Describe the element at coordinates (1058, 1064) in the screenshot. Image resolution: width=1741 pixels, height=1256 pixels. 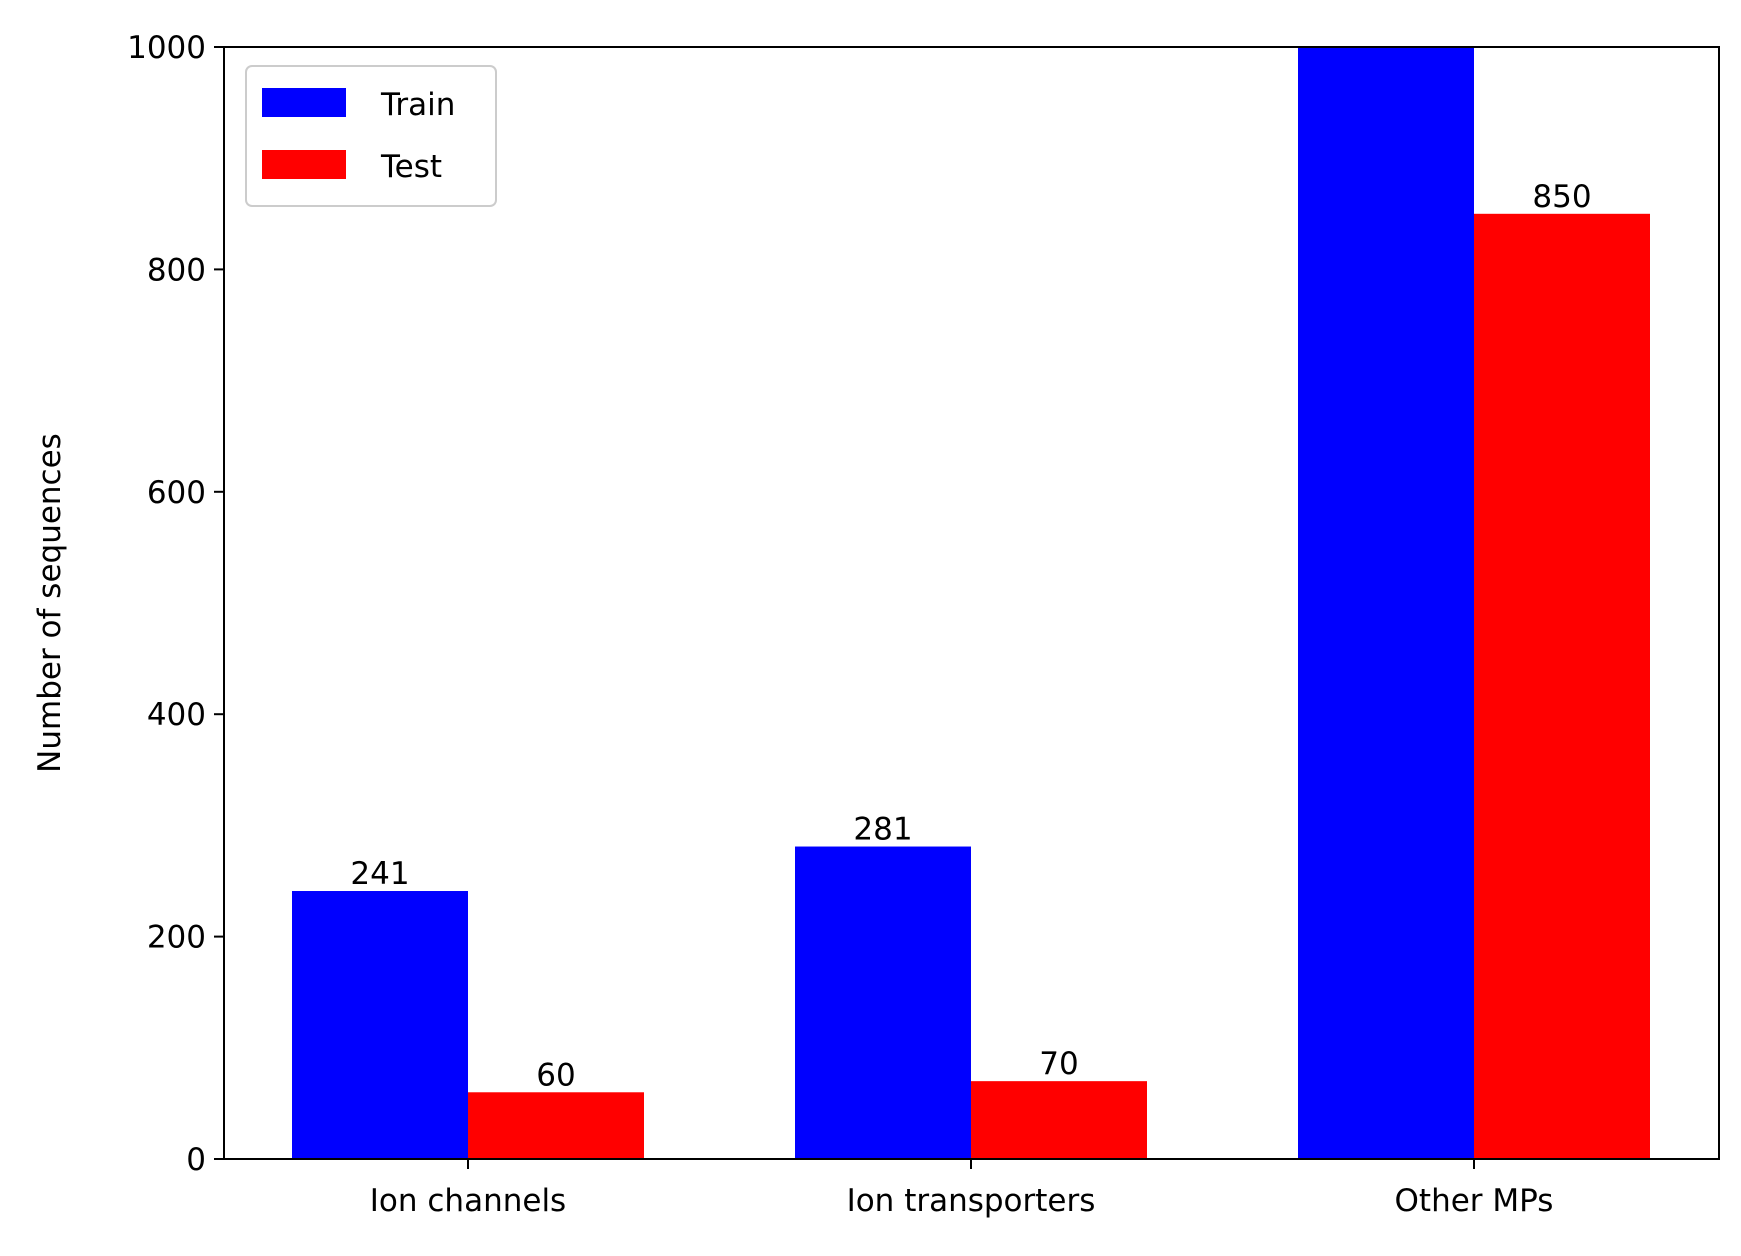
I see `bar-value-label: 70` at that location.